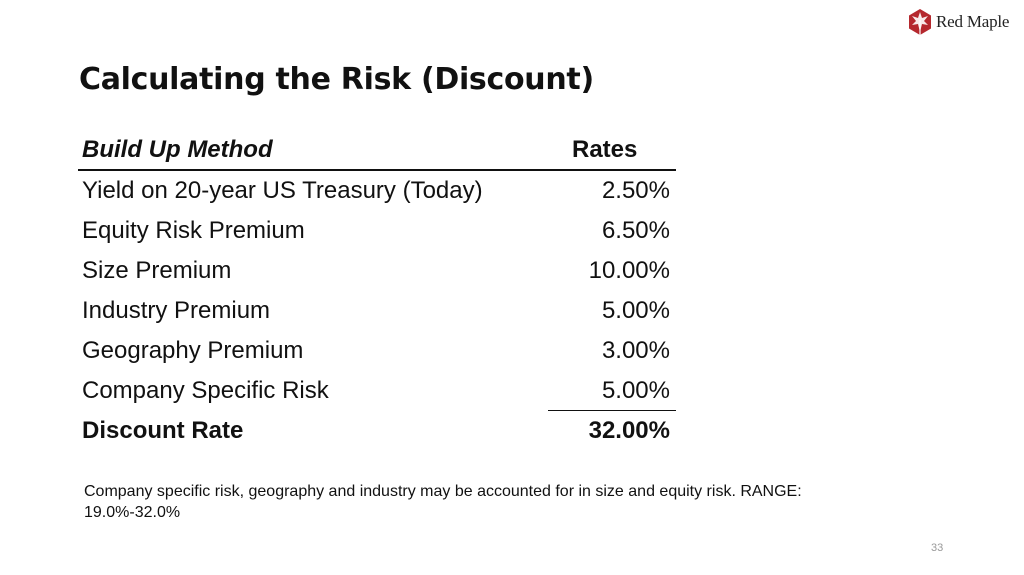 This screenshot has height=575, width=1024. I want to click on total-value: 32.00%, so click(629, 430).